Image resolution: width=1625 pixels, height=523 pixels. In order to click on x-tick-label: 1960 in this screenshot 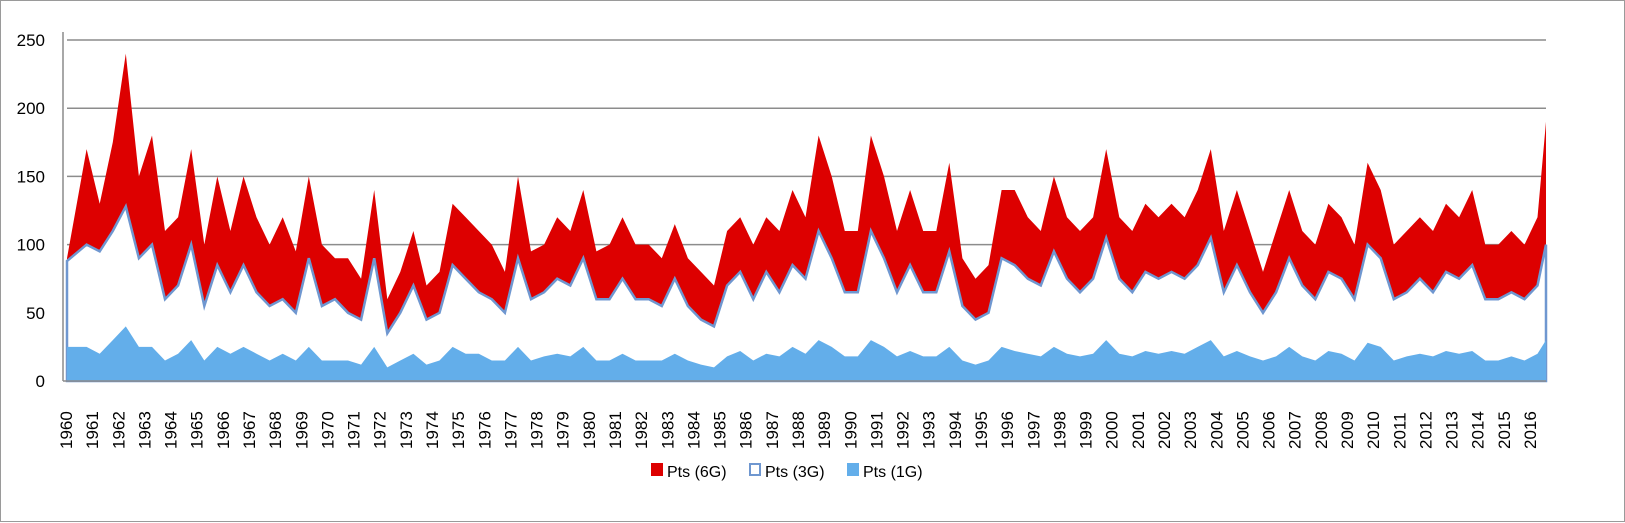, I will do `click(66, 430)`.